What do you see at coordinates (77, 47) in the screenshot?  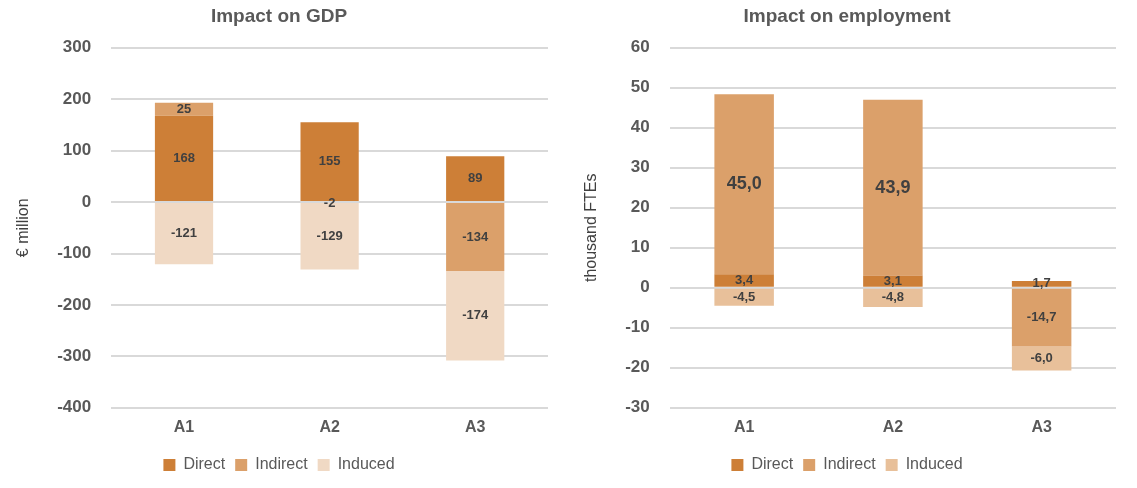 I see `y-tick-label: 300` at bounding box center [77, 47].